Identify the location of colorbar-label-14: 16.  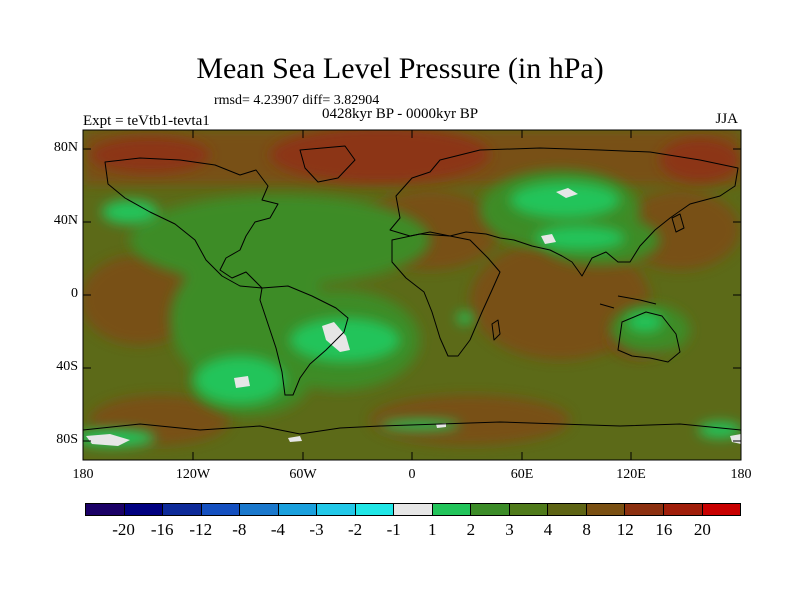
(664, 529).